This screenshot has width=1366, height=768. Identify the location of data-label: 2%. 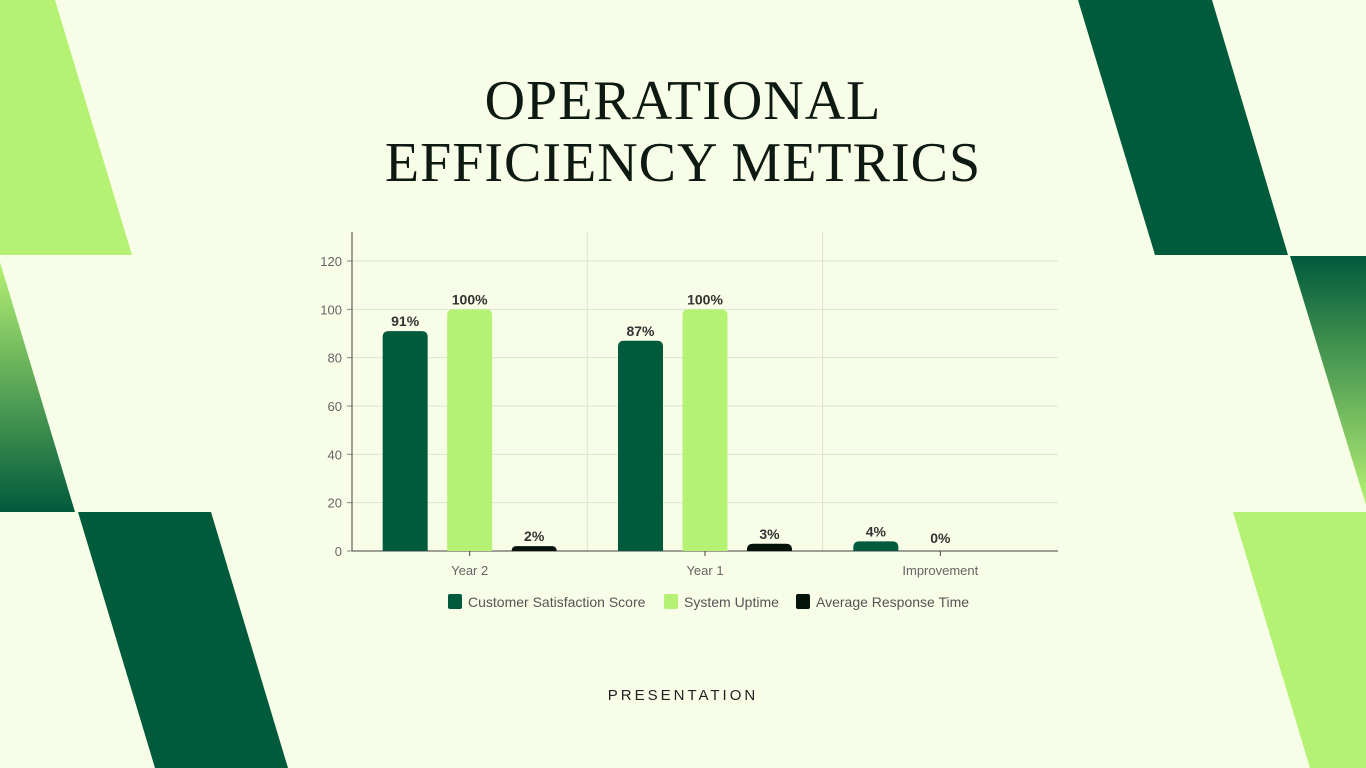
(534, 536).